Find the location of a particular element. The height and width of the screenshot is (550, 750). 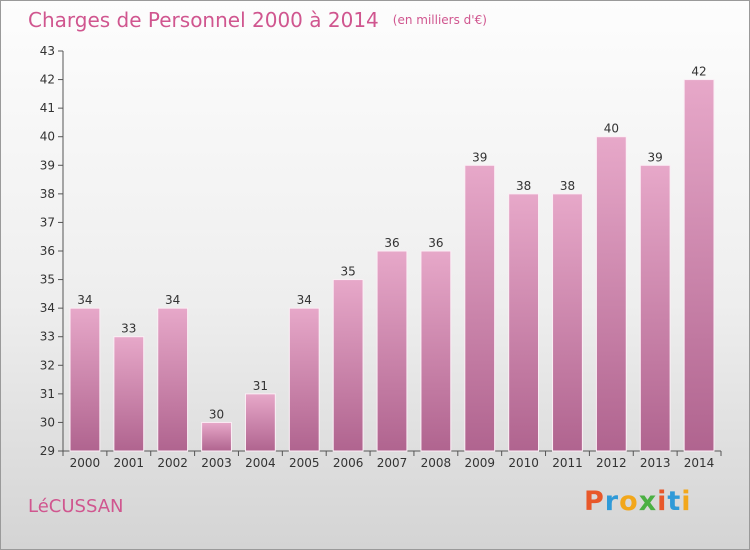

bar-2002 is located at coordinates (173, 379).